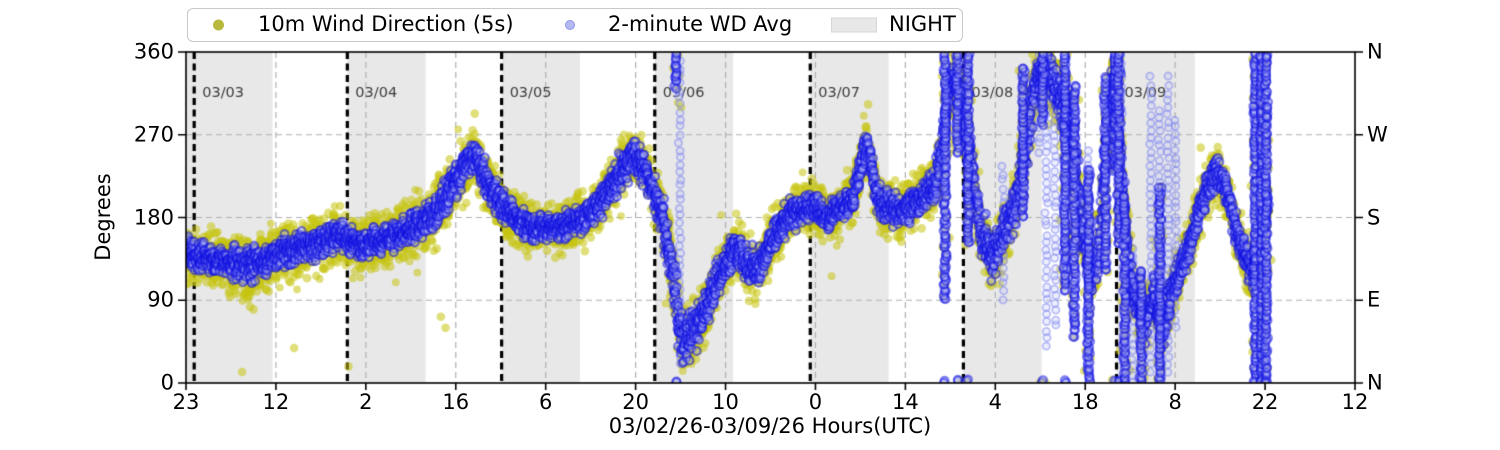 The width and height of the screenshot is (1500, 450). What do you see at coordinates (153, 51) in the screenshot?
I see `y-tick-label: 360` at bounding box center [153, 51].